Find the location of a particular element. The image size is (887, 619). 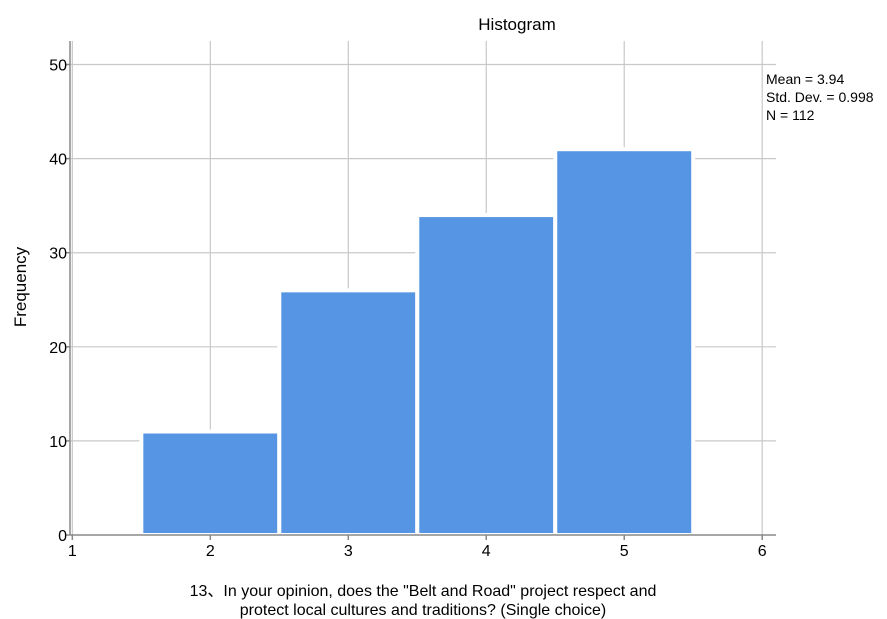

chart-title: Histogram is located at coordinates (516, 24).